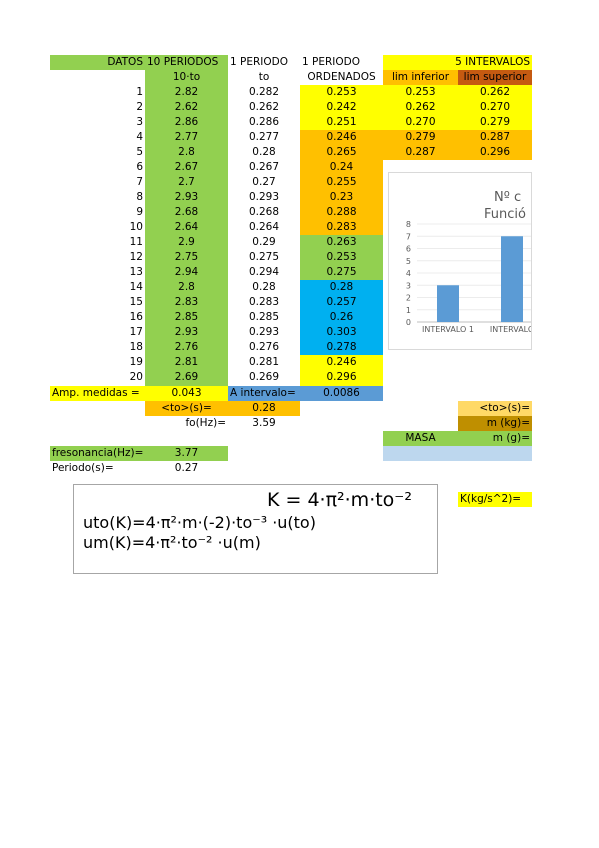  I want to click on cell: 1, so click(139, 91).